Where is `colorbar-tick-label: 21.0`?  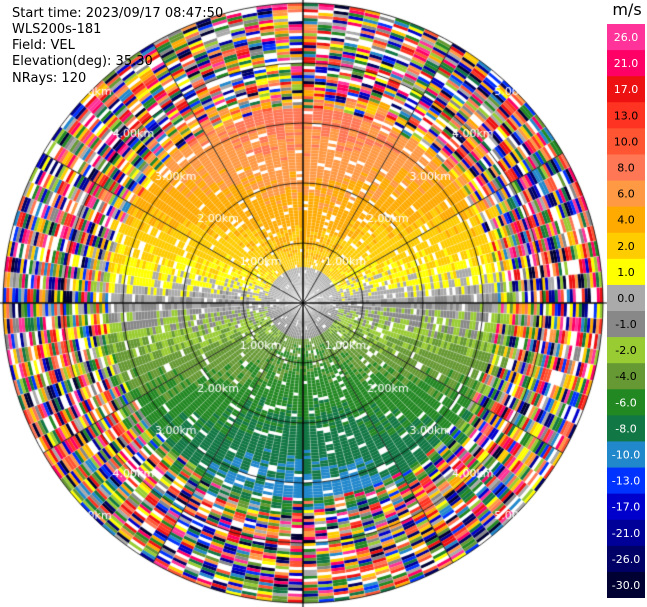
colorbar-tick-label: 21.0 is located at coordinates (626, 63).